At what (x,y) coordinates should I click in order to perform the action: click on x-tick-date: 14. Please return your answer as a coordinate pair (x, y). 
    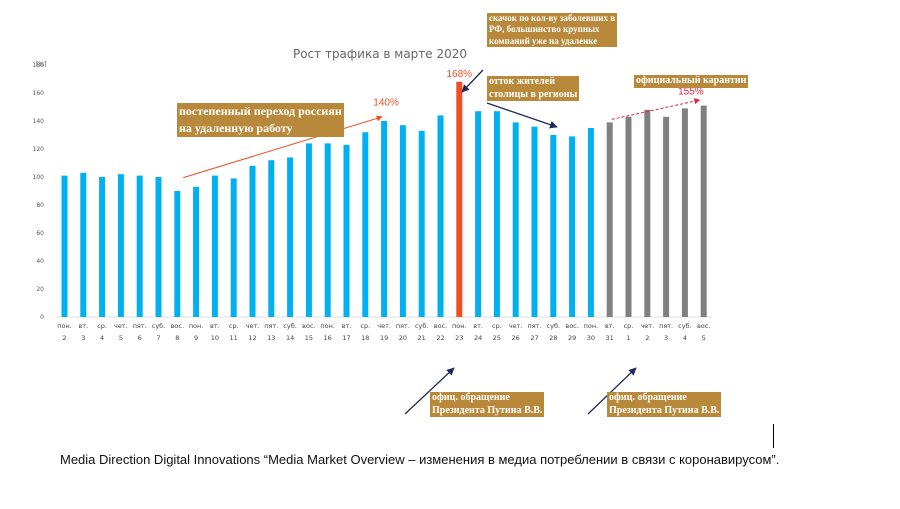
    Looking at the image, I should click on (290, 338).